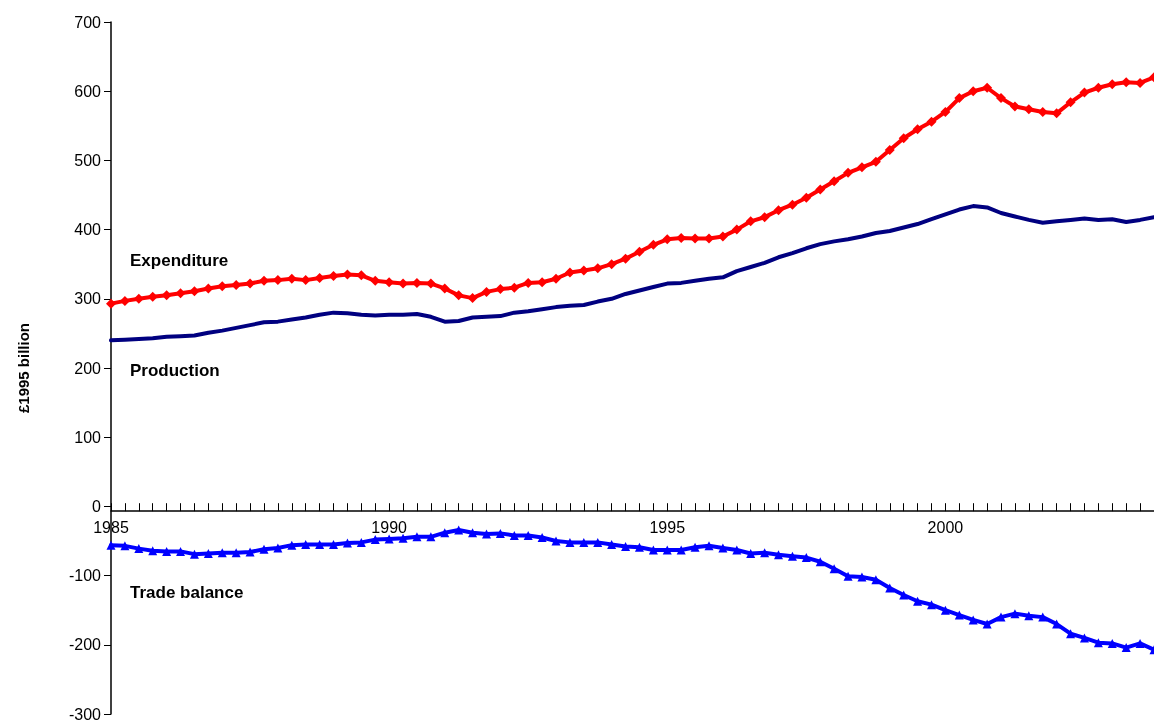 The image size is (1154, 722). What do you see at coordinates (187, 592) in the screenshot?
I see `series-label: Trade balance` at bounding box center [187, 592].